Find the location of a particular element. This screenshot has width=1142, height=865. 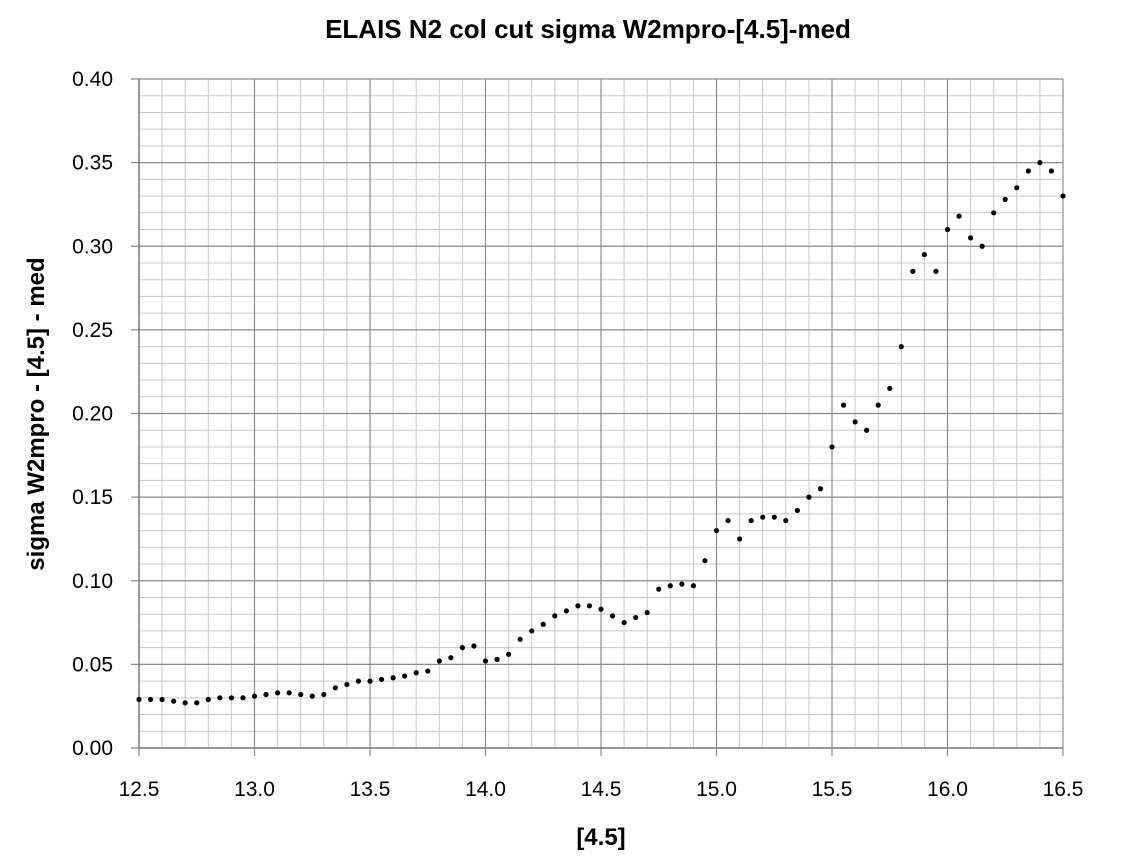

x-tick-label: 13.0 is located at coordinates (254, 789).